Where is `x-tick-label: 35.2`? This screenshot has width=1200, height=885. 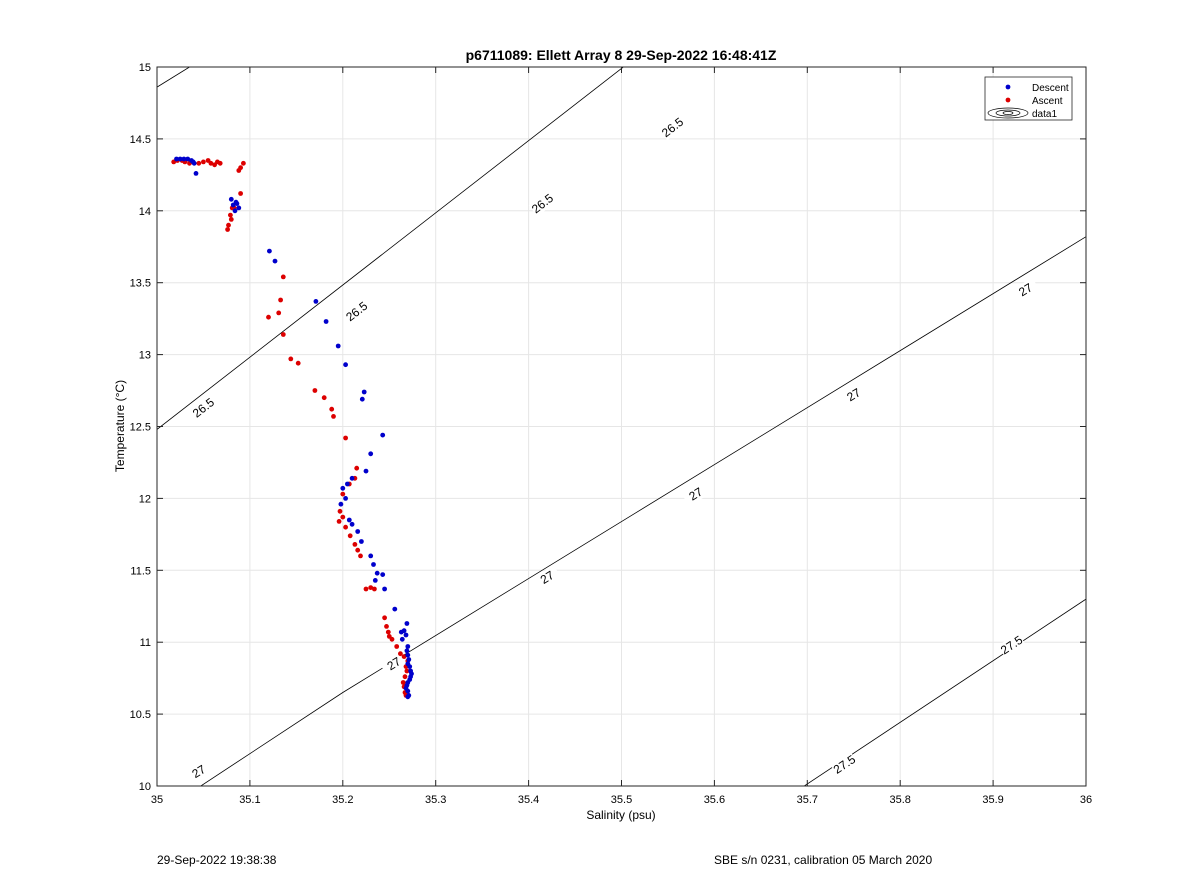
x-tick-label: 35.2 is located at coordinates (342, 800).